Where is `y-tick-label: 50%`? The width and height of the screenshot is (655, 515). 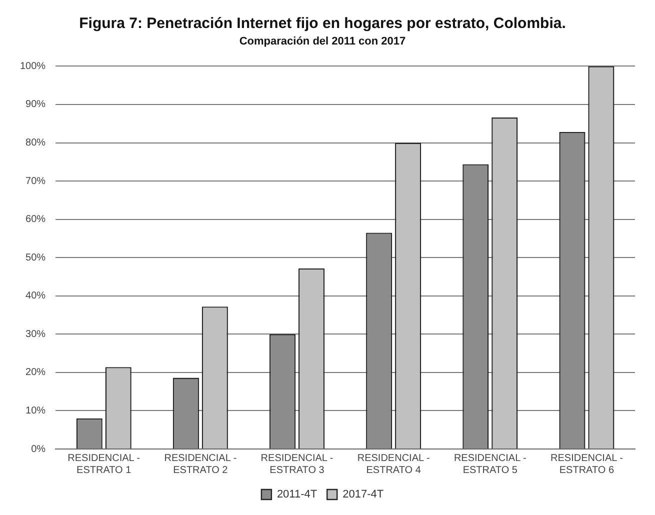
y-tick-label: 50% is located at coordinates (36, 258).